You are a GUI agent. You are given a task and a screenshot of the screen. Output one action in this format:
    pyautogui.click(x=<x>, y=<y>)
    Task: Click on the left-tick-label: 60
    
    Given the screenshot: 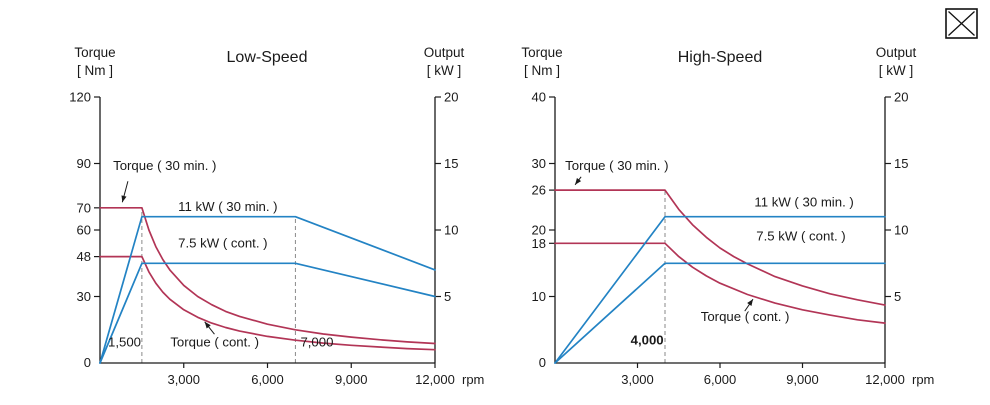 What is the action you would take?
    pyautogui.click(x=84, y=230)
    